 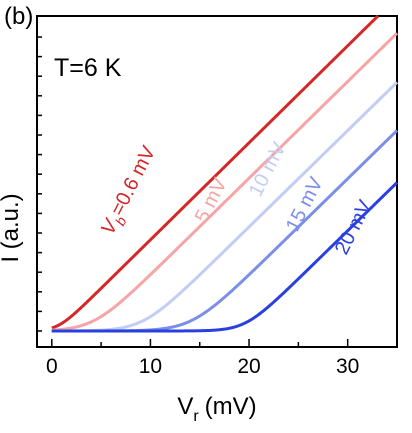 I want to click on x-axis-title-unit: (mV), so click(x=231, y=406).